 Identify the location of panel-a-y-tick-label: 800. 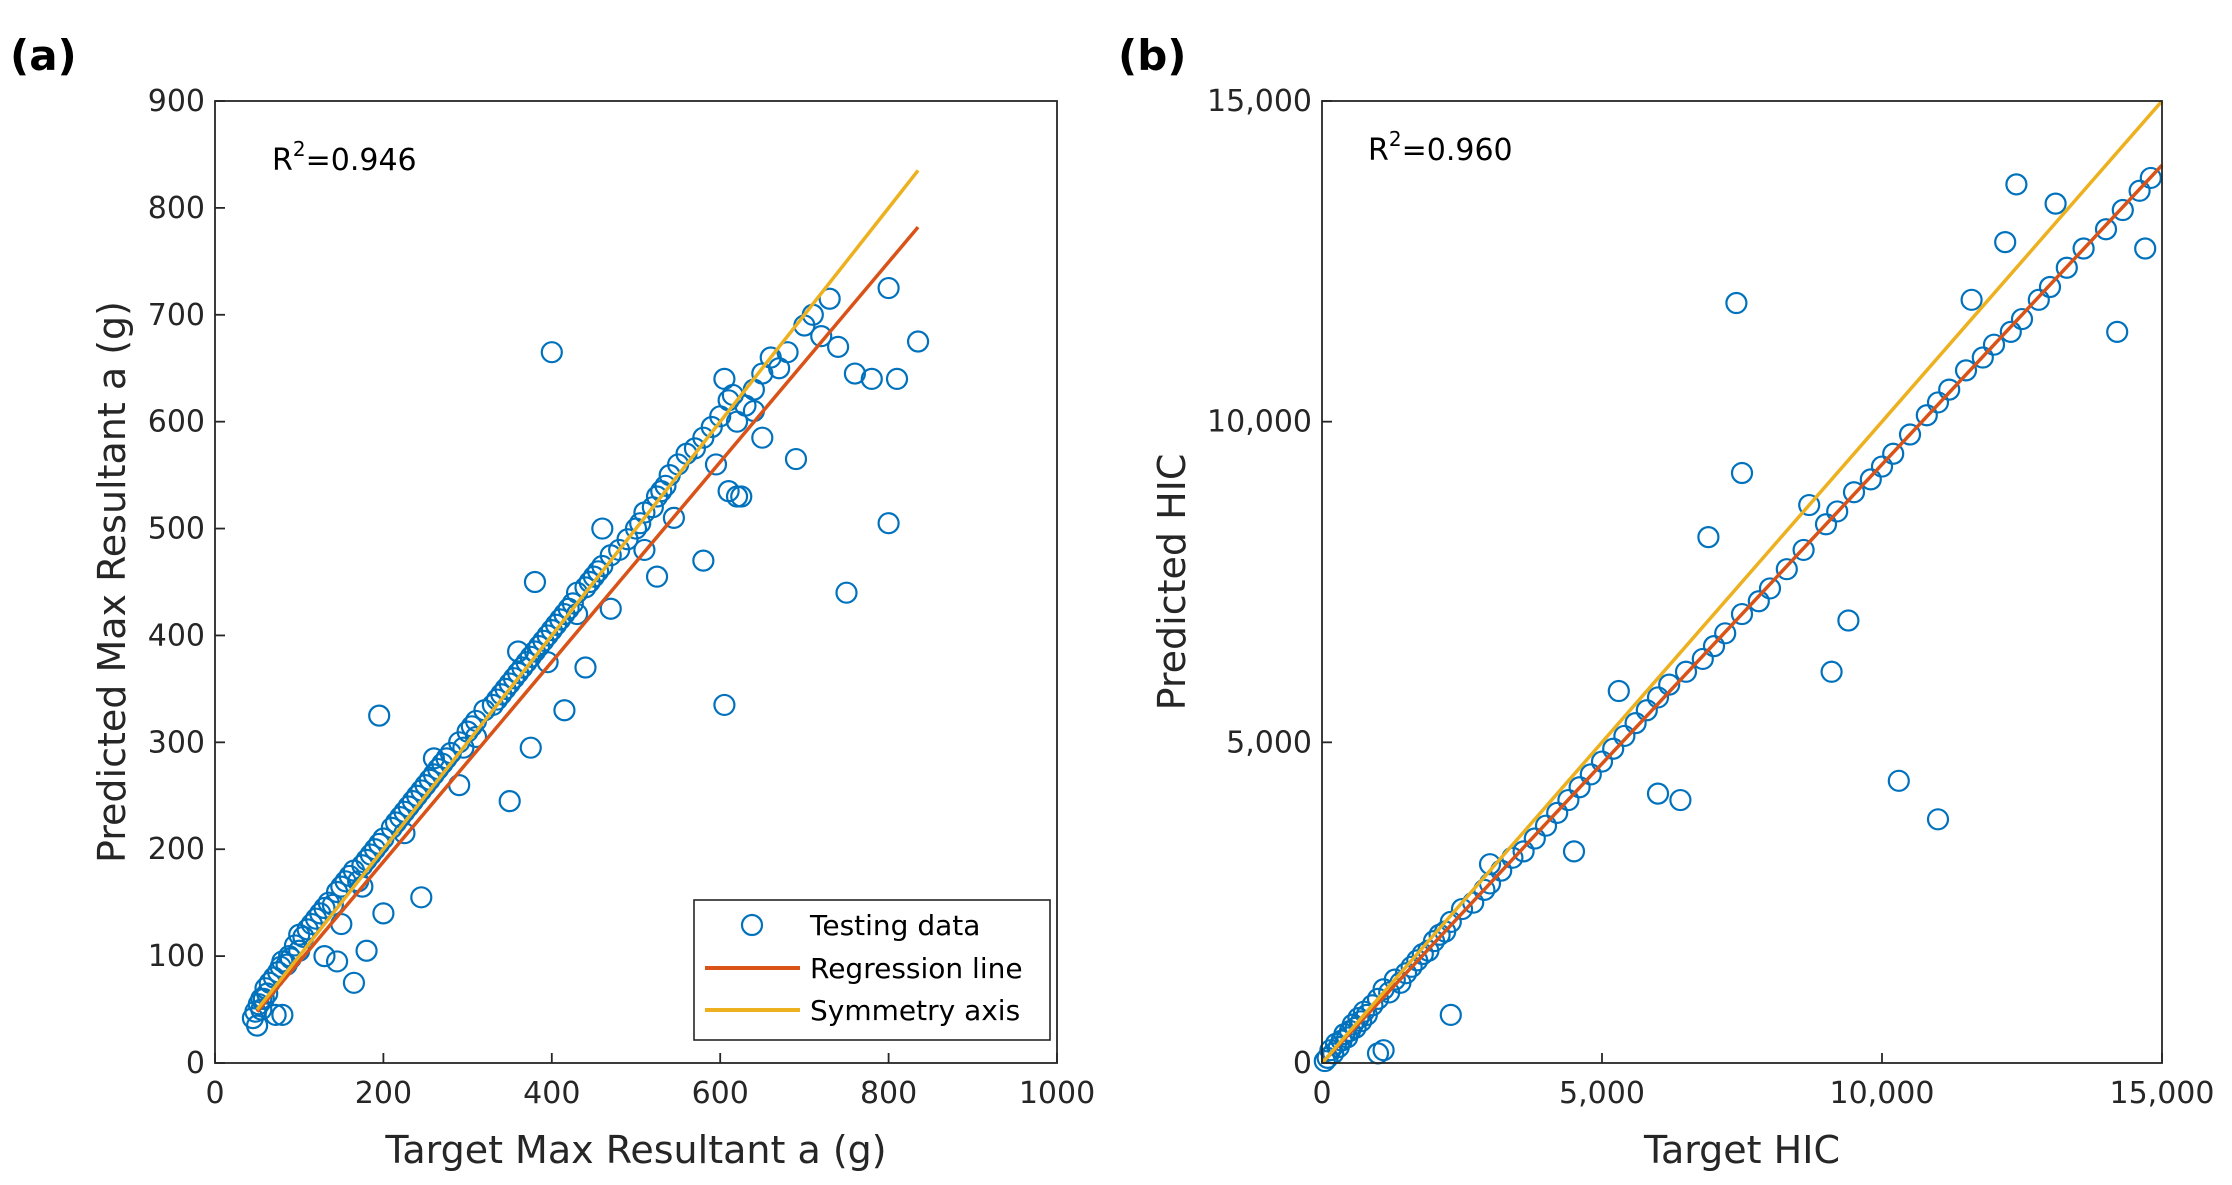
(176, 208).